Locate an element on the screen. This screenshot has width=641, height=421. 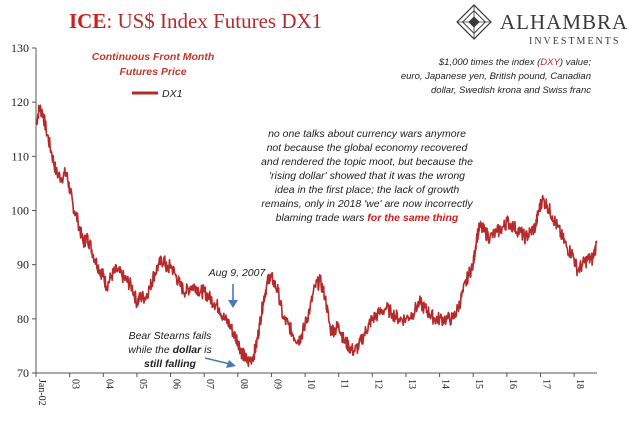
x-tick-label: 08 is located at coordinates (243, 384).